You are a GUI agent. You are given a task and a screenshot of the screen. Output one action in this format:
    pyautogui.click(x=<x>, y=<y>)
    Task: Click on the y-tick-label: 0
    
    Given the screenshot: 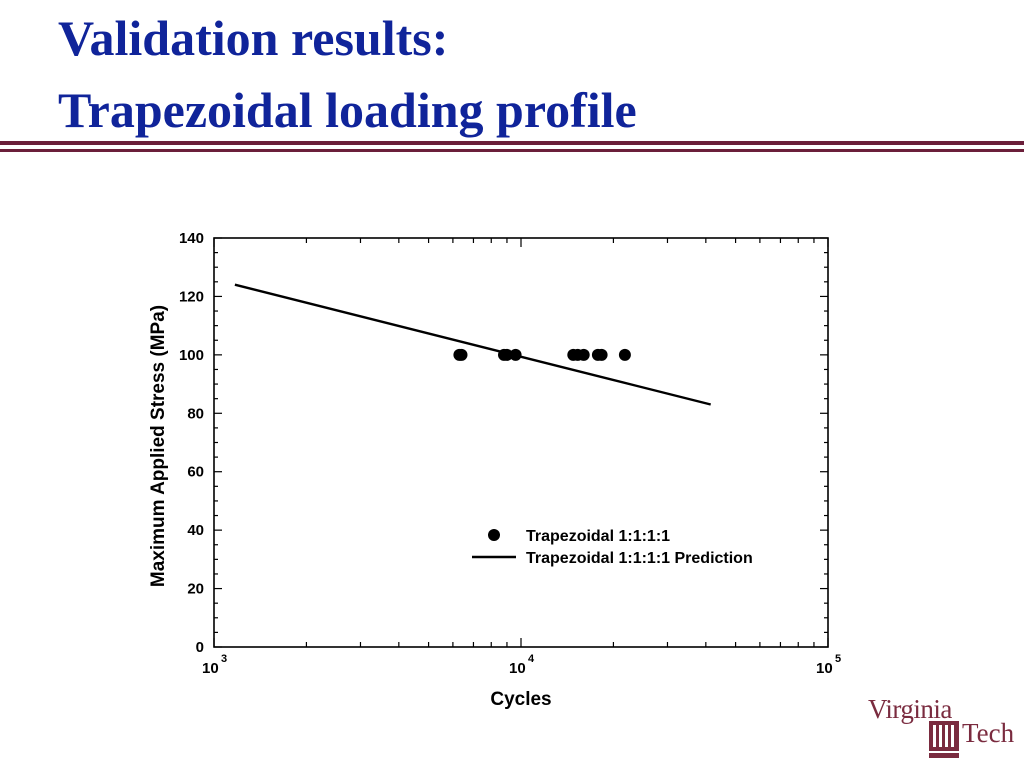 What is the action you would take?
    pyautogui.click(x=200, y=647)
    